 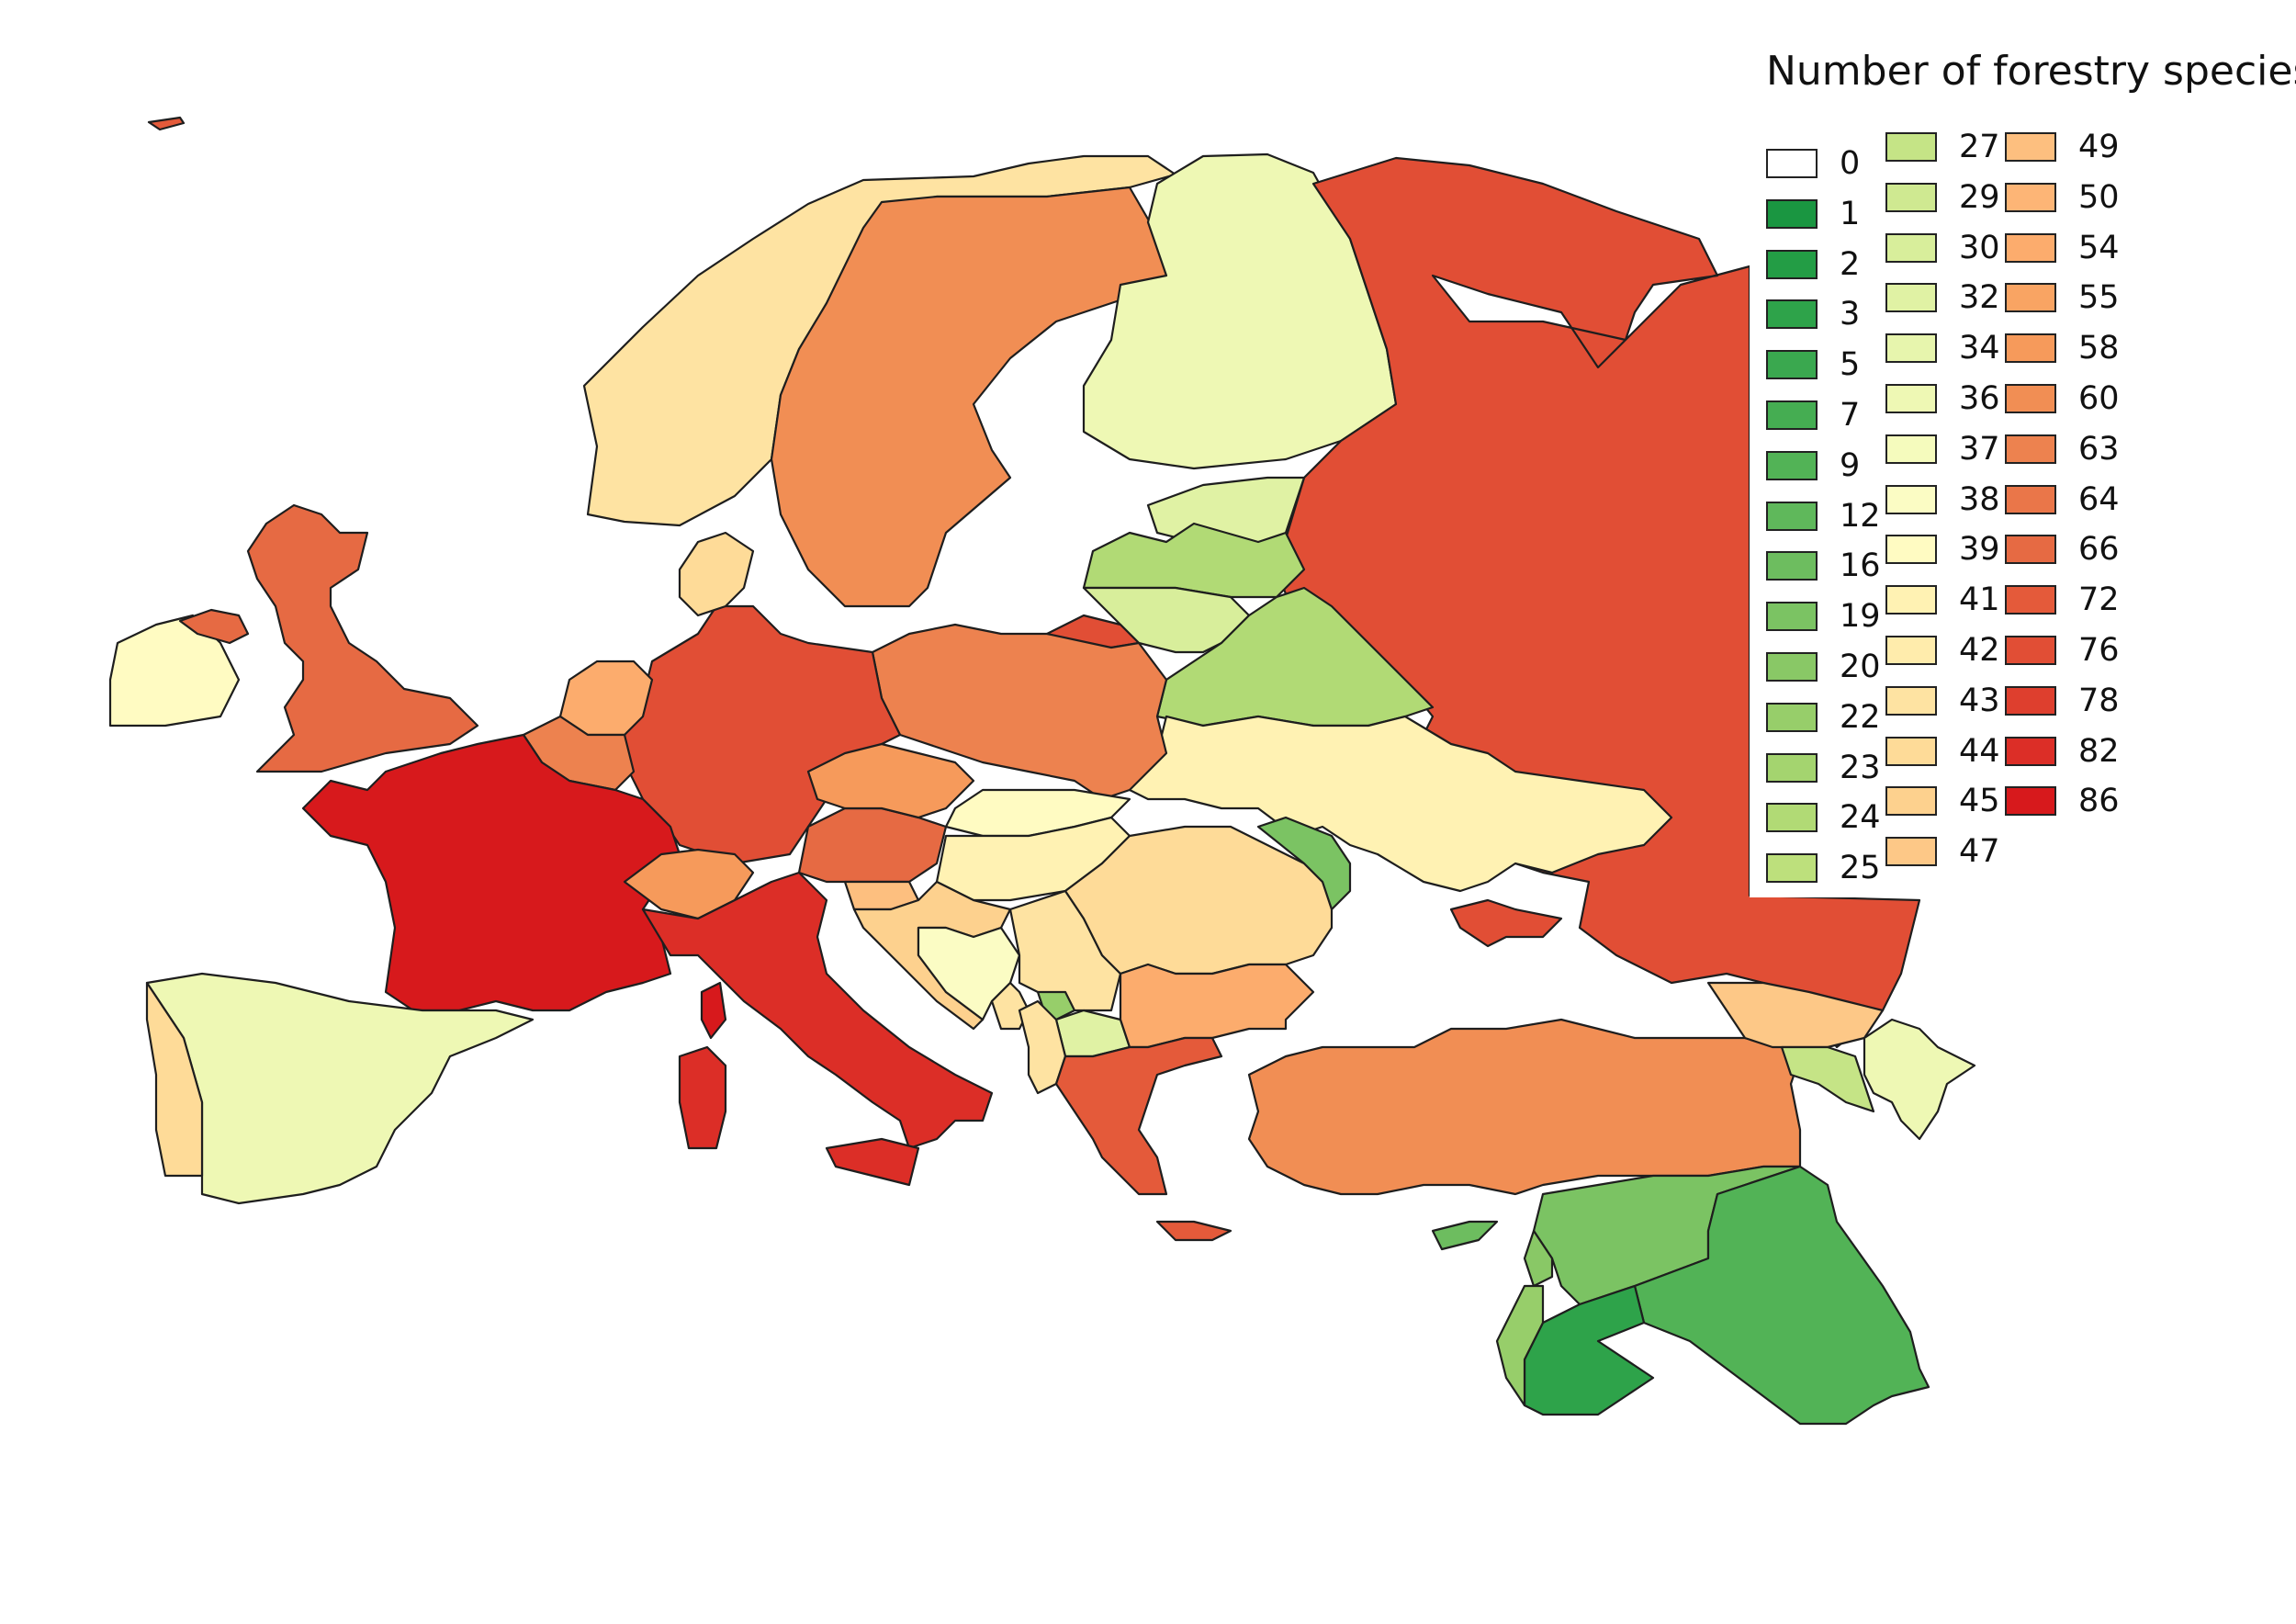 I want to click on legend-item: 19, so click(x=1823, y=616).